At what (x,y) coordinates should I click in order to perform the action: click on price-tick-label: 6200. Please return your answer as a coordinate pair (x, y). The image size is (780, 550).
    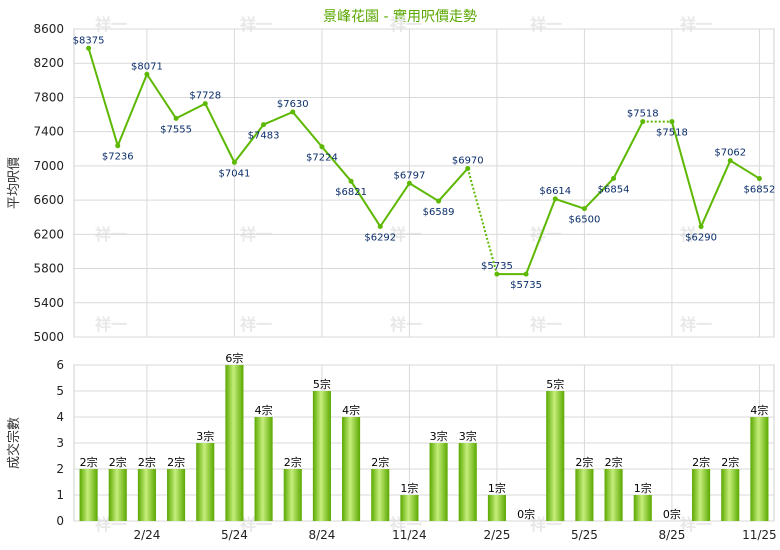
    Looking at the image, I should click on (48, 234).